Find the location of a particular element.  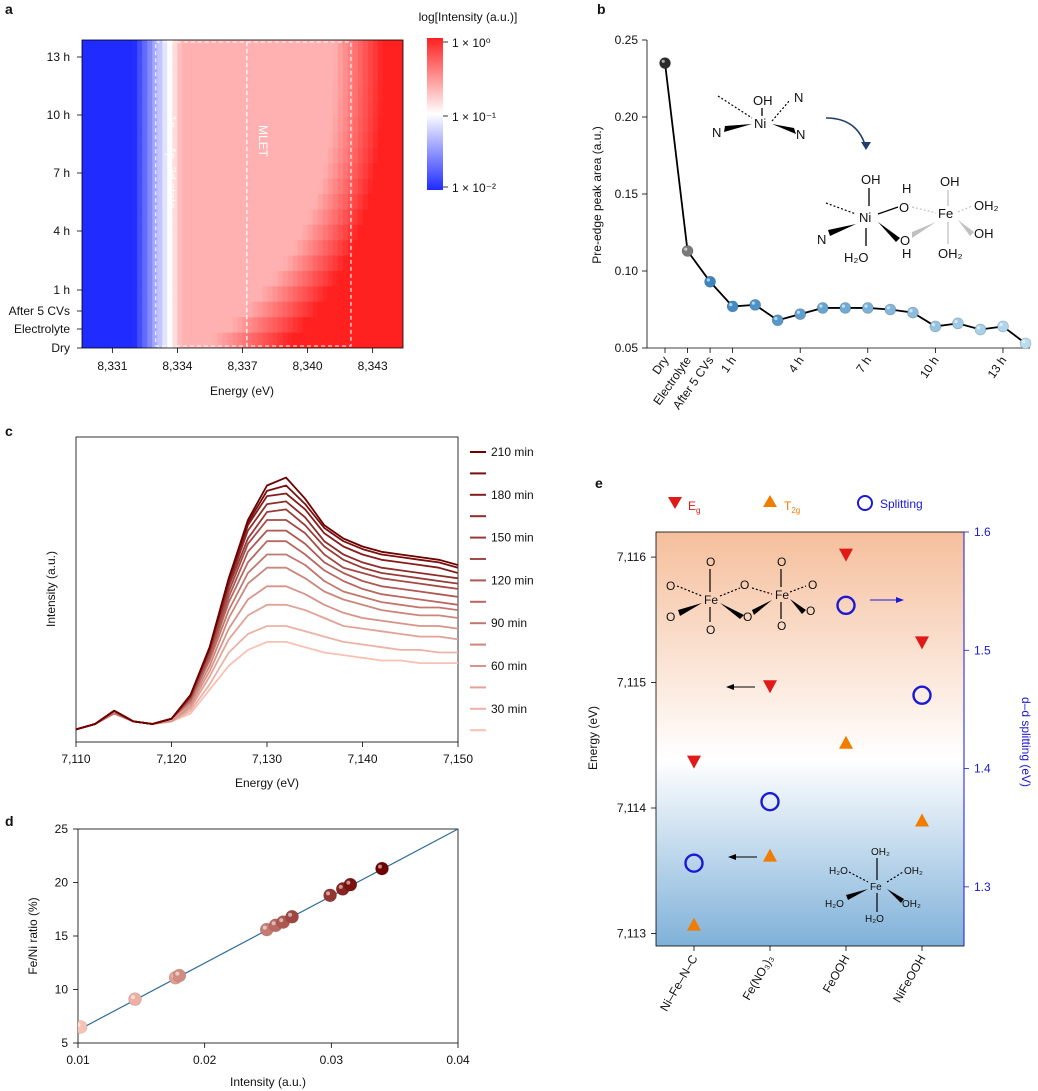

d-x-tick-label: 0.03 is located at coordinates (332, 1060).